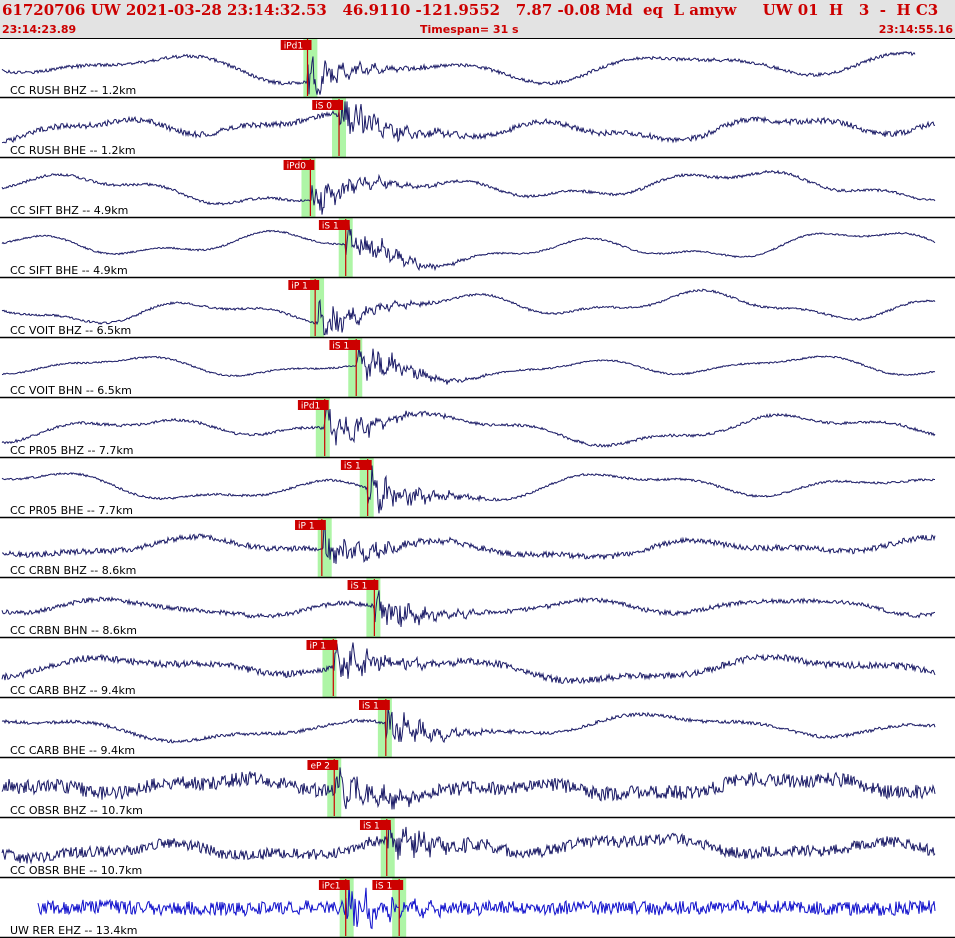  Describe the element at coordinates (39, 29) in the screenshot. I see `start-time: 23:14:23.89` at that location.